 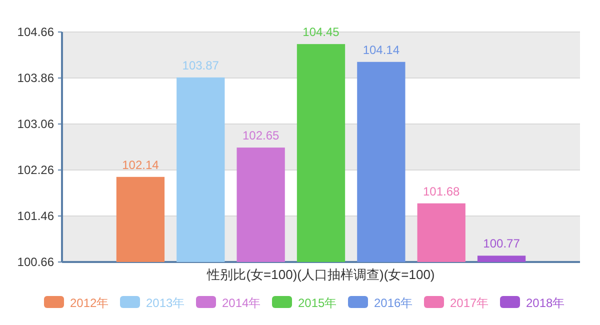 I want to click on legend-label: 2015年, so click(x=317, y=303).